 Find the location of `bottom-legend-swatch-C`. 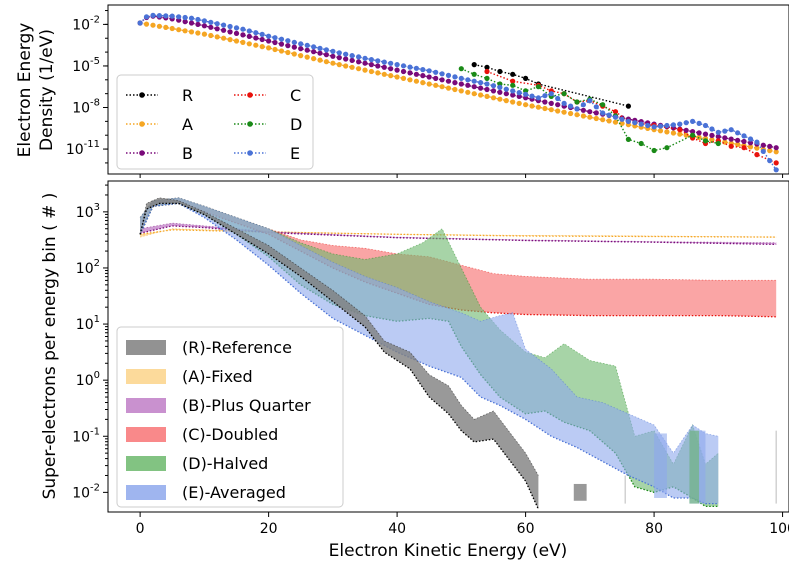

bottom-legend-swatch-C is located at coordinates (146, 434).